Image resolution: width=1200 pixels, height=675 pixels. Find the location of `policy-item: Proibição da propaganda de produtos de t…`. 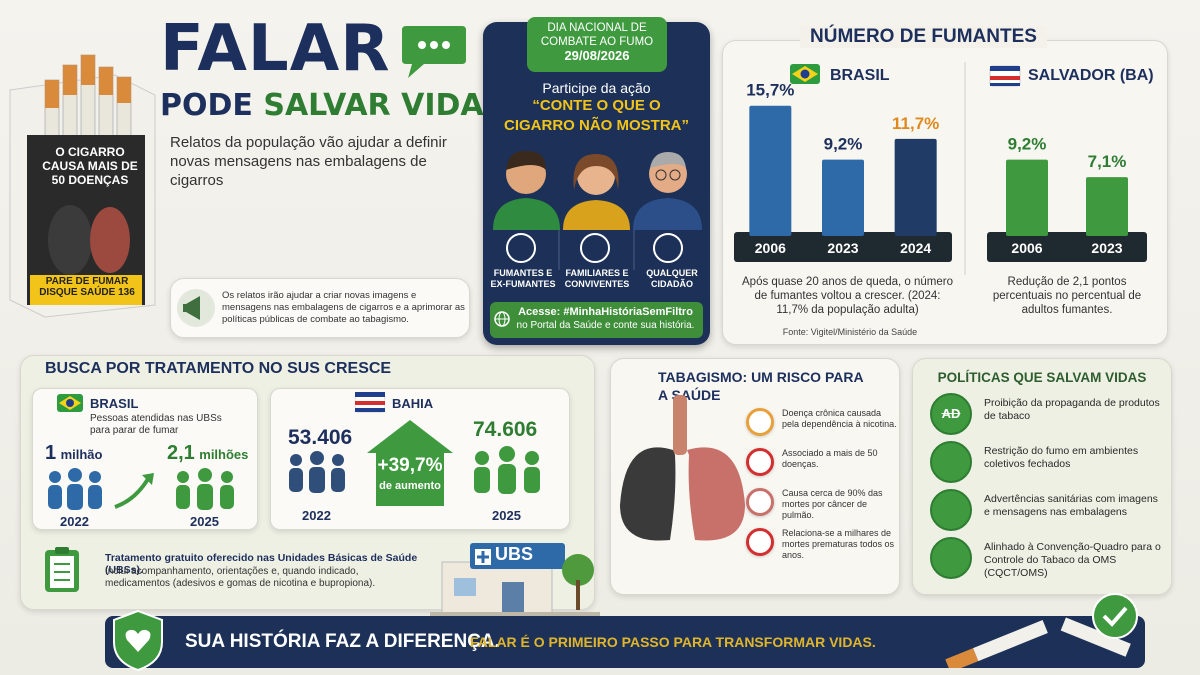

policy-item: Proibição da propaganda de produtos de t… is located at coordinates (1072, 409).